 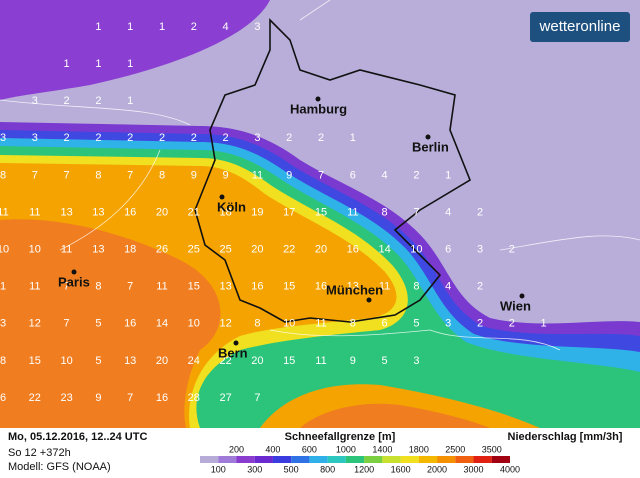 I want to click on precip-area, so click(x=135, y=50).